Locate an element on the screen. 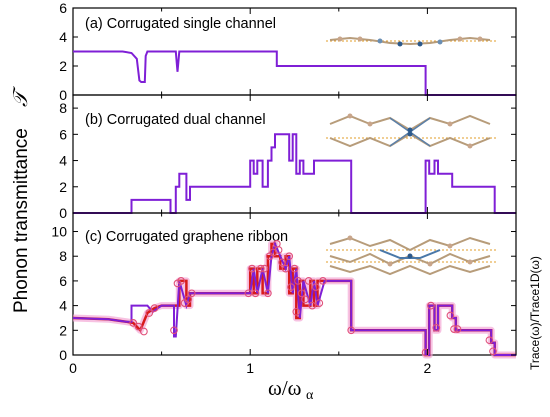  y-axis-title: Phonon transmittance 𝒯 is located at coordinates (21, 199).